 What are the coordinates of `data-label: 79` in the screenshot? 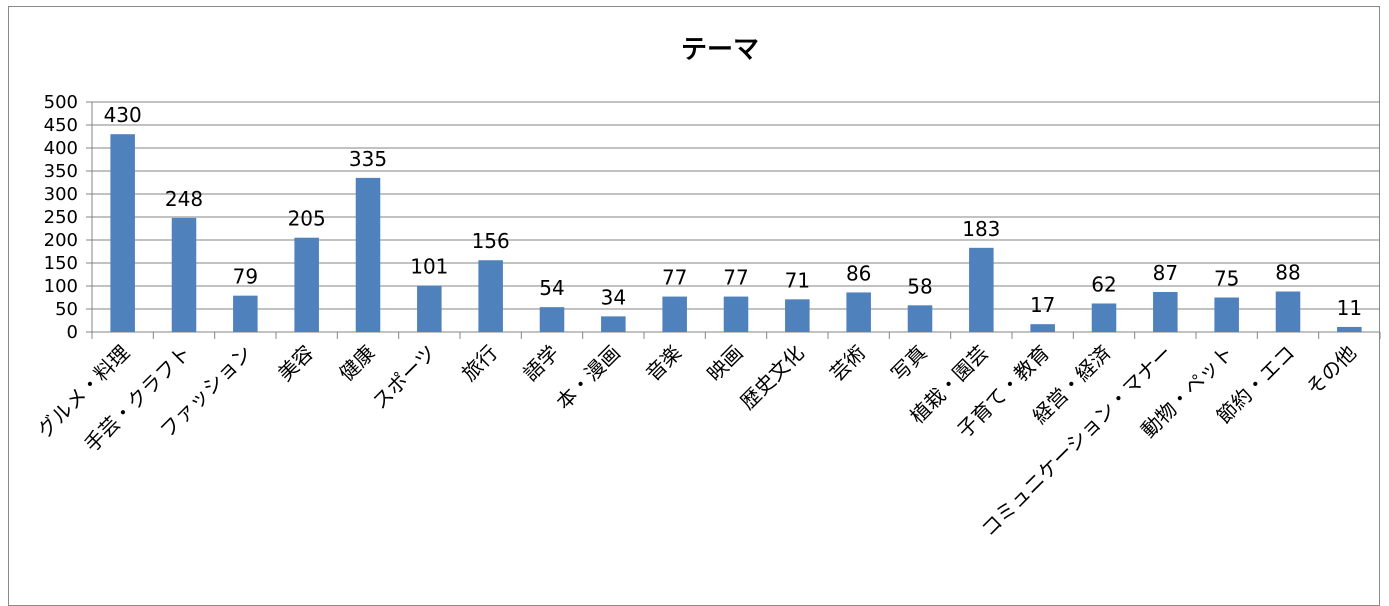 It's located at (245, 277).